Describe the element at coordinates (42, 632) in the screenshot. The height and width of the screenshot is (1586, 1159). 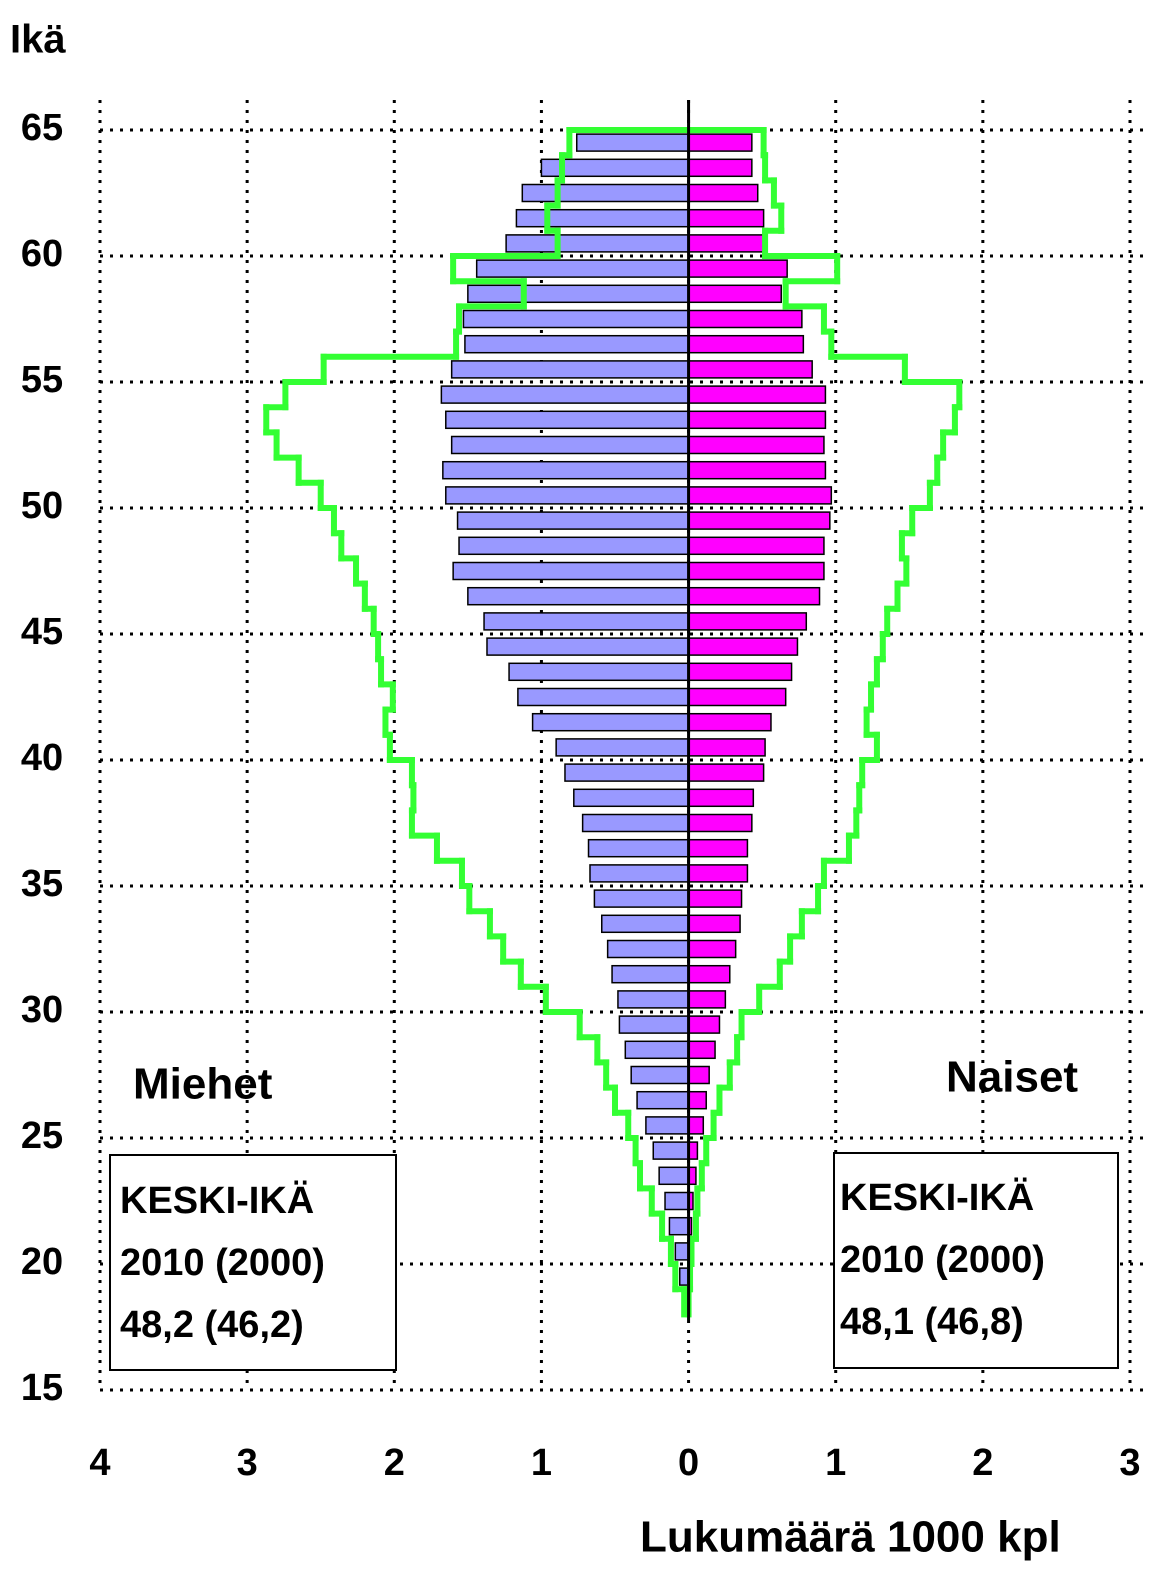
I see `y-tick-label: 45` at that location.